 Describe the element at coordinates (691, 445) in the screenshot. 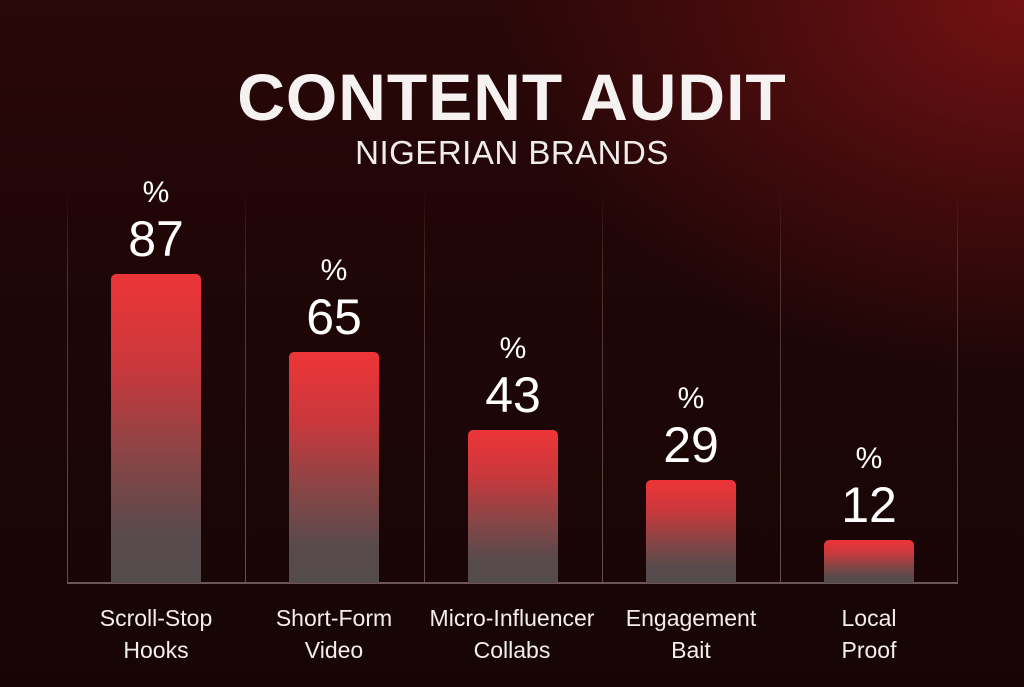

I see `bar-value-label: 29` at that location.